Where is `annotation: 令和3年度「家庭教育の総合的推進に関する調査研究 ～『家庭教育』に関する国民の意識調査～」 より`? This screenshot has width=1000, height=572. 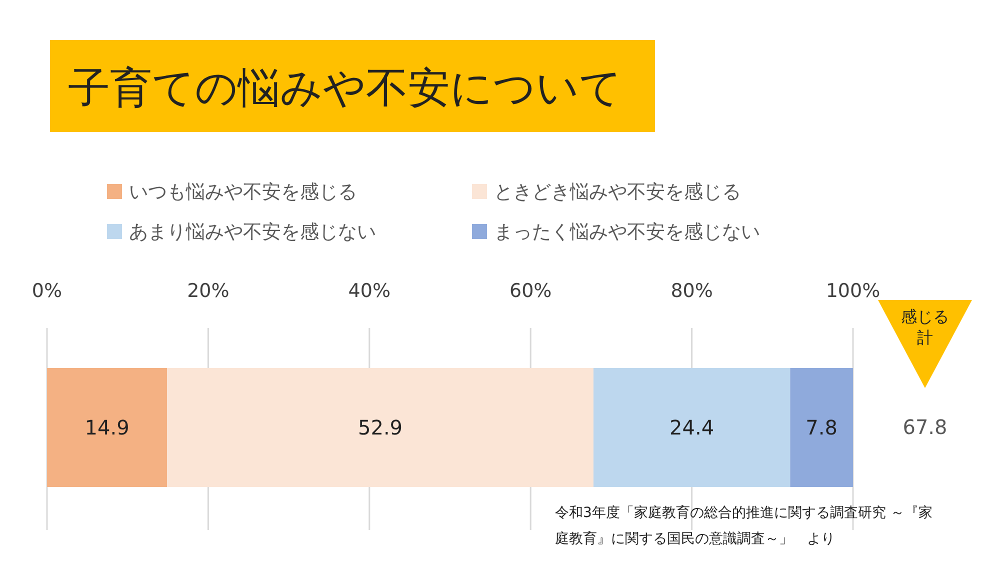 annotation: 令和3年度「家庭教育の総合的推進に関する調査研究 ～『家庭教育』に関する国民の意識調査～」 より is located at coordinates (743, 525).